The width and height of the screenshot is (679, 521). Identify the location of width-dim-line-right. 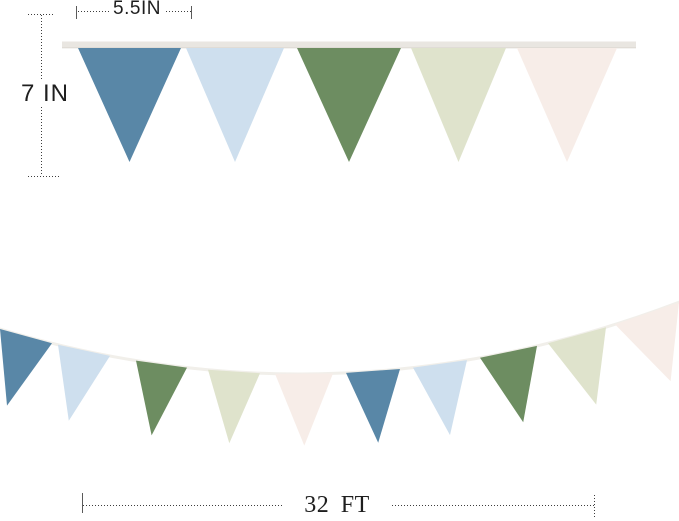
(178, 11).